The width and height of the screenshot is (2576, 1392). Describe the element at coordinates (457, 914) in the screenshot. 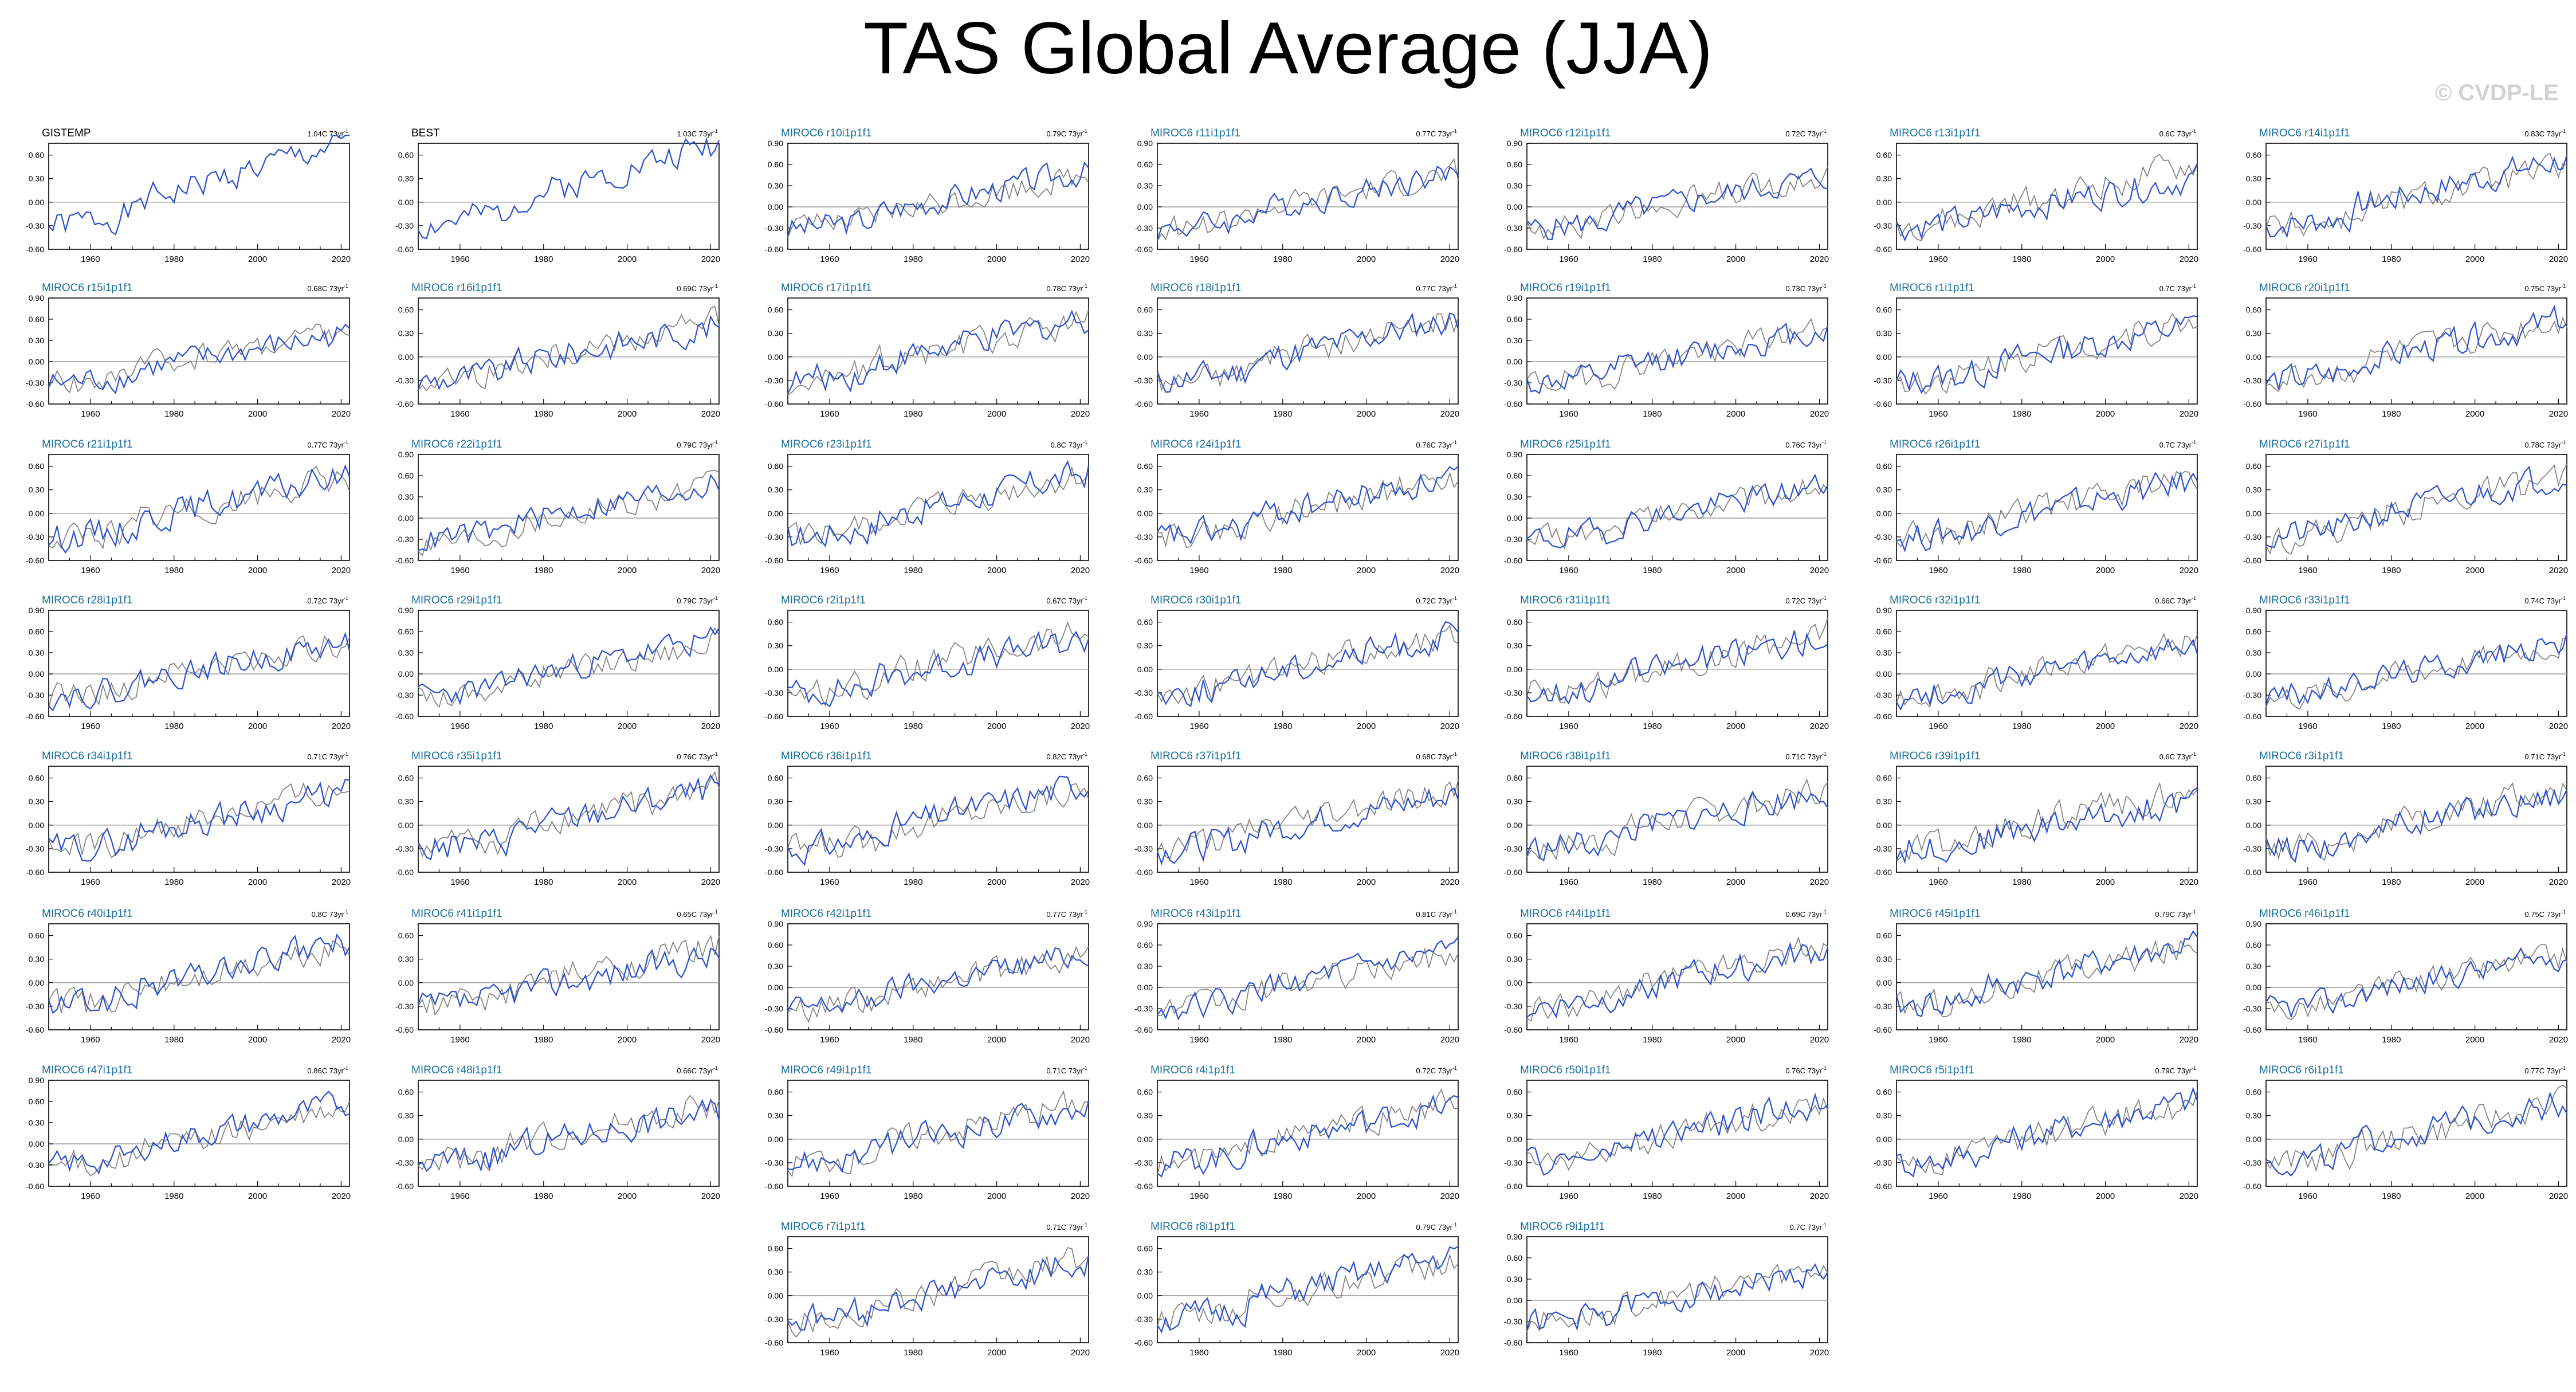

I see `panel-title: MIROC6 r41i1p1f1` at that location.